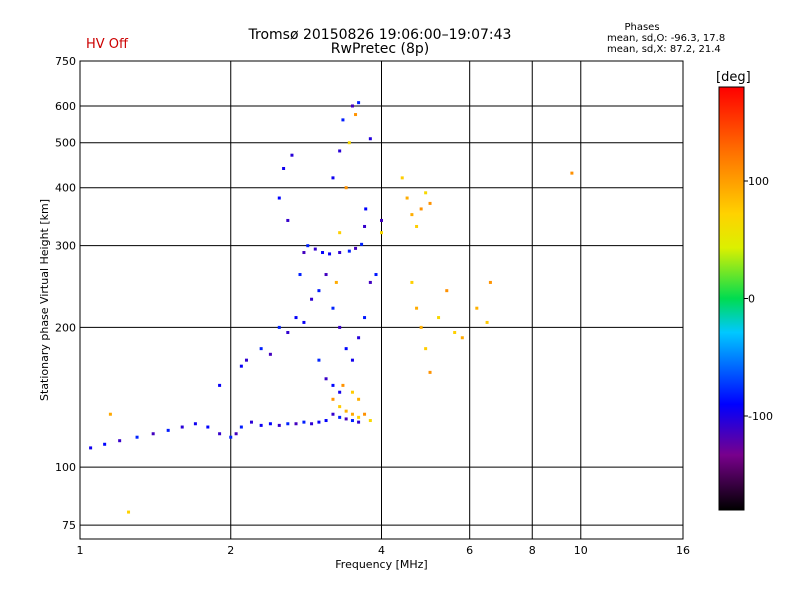 This screenshot has height=600, width=800. Describe the element at coordinates (733, 77) in the screenshot. I see `colorbar-unit-label: [deg]` at that location.